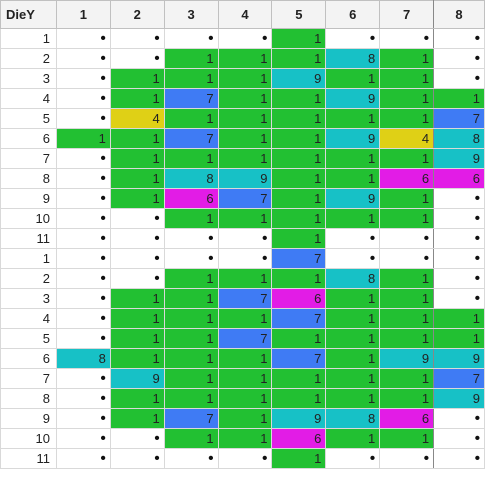  I want to click on row-label: 2, so click(28, 58).